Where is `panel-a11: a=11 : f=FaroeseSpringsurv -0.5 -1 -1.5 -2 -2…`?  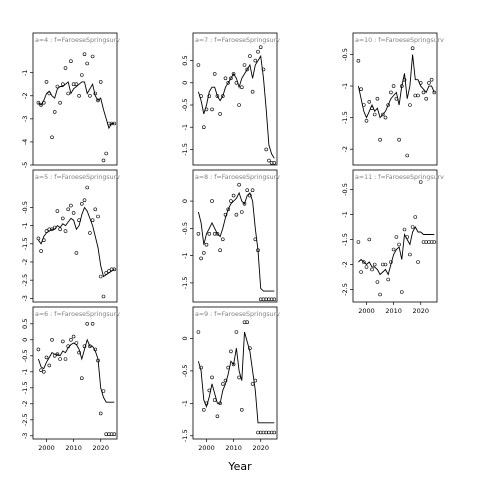
panel-a11: a=11 : f=FaroeseSpringsurv -0.5 -1 -1.5 -2 -2… is located at coordinates (392, 242).